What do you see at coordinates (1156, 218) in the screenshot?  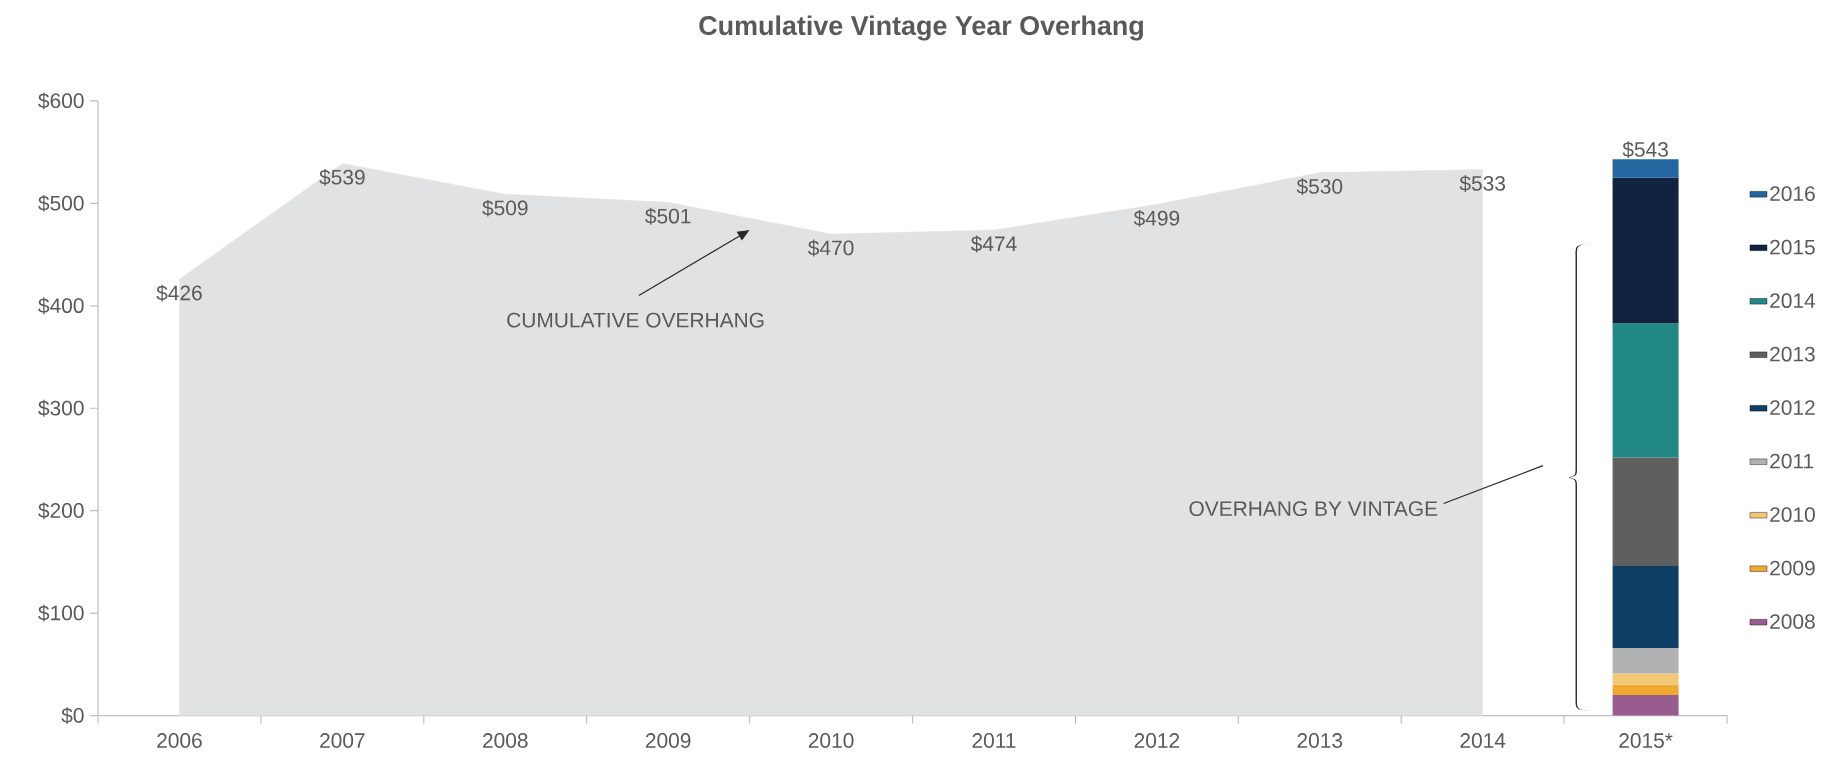 I see `data-label: $499` at bounding box center [1156, 218].